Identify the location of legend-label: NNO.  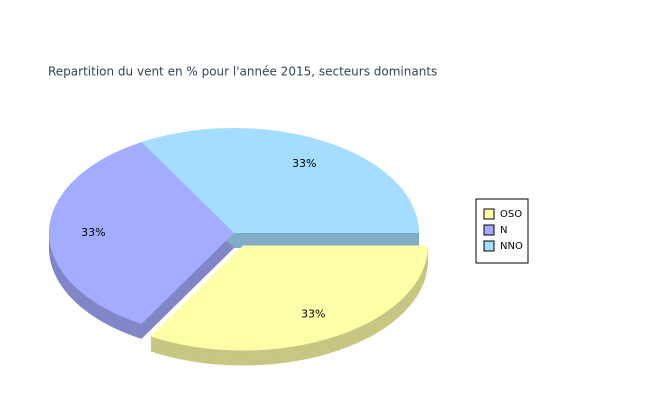
(511, 246).